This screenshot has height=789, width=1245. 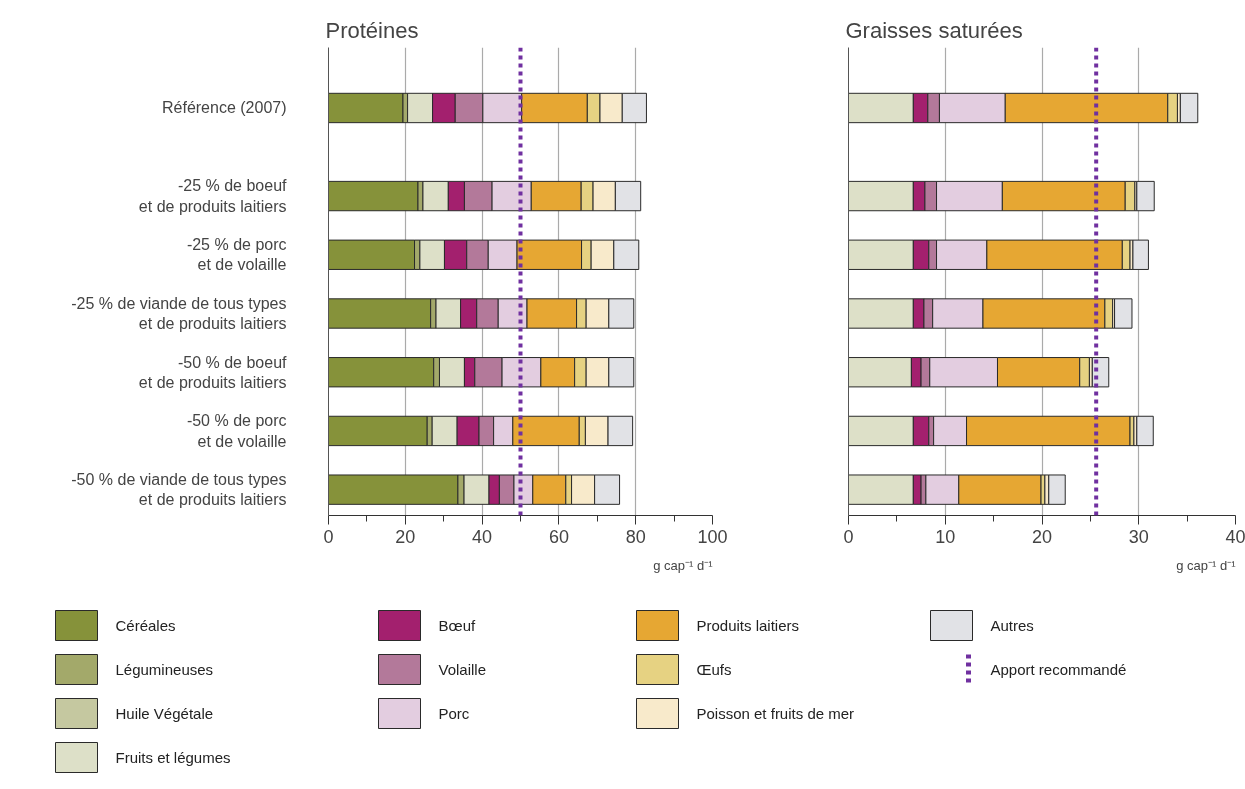 I want to click on legend-label: Autres, so click(x=1012, y=625).